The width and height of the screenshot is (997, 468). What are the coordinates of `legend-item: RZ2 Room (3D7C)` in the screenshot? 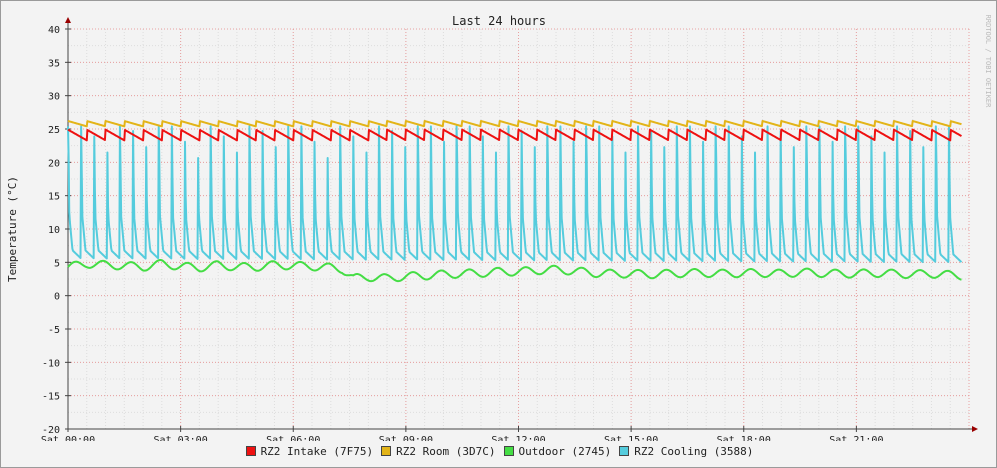 It's located at (438, 451).